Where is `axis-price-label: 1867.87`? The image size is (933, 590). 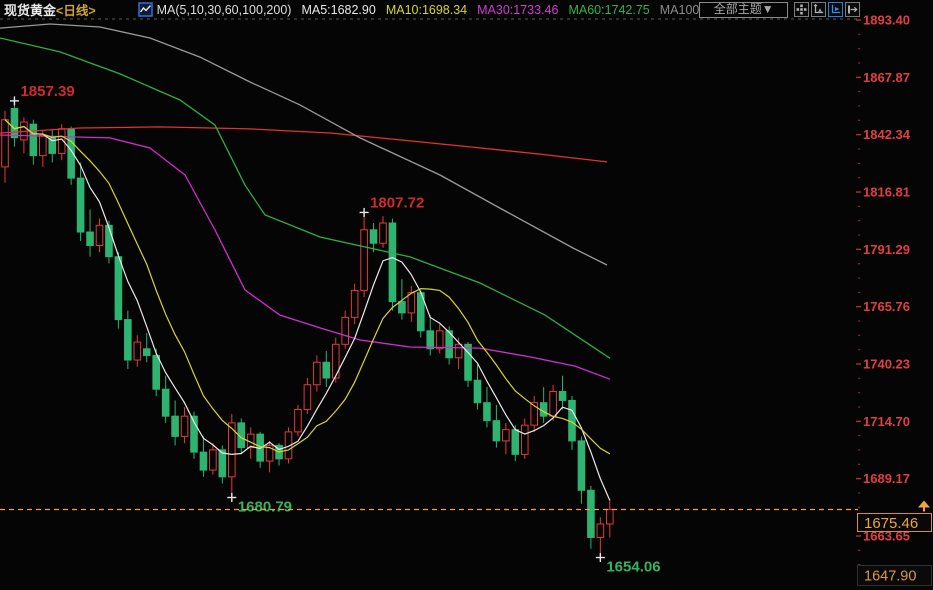
axis-price-label: 1867.87 is located at coordinates (886, 77).